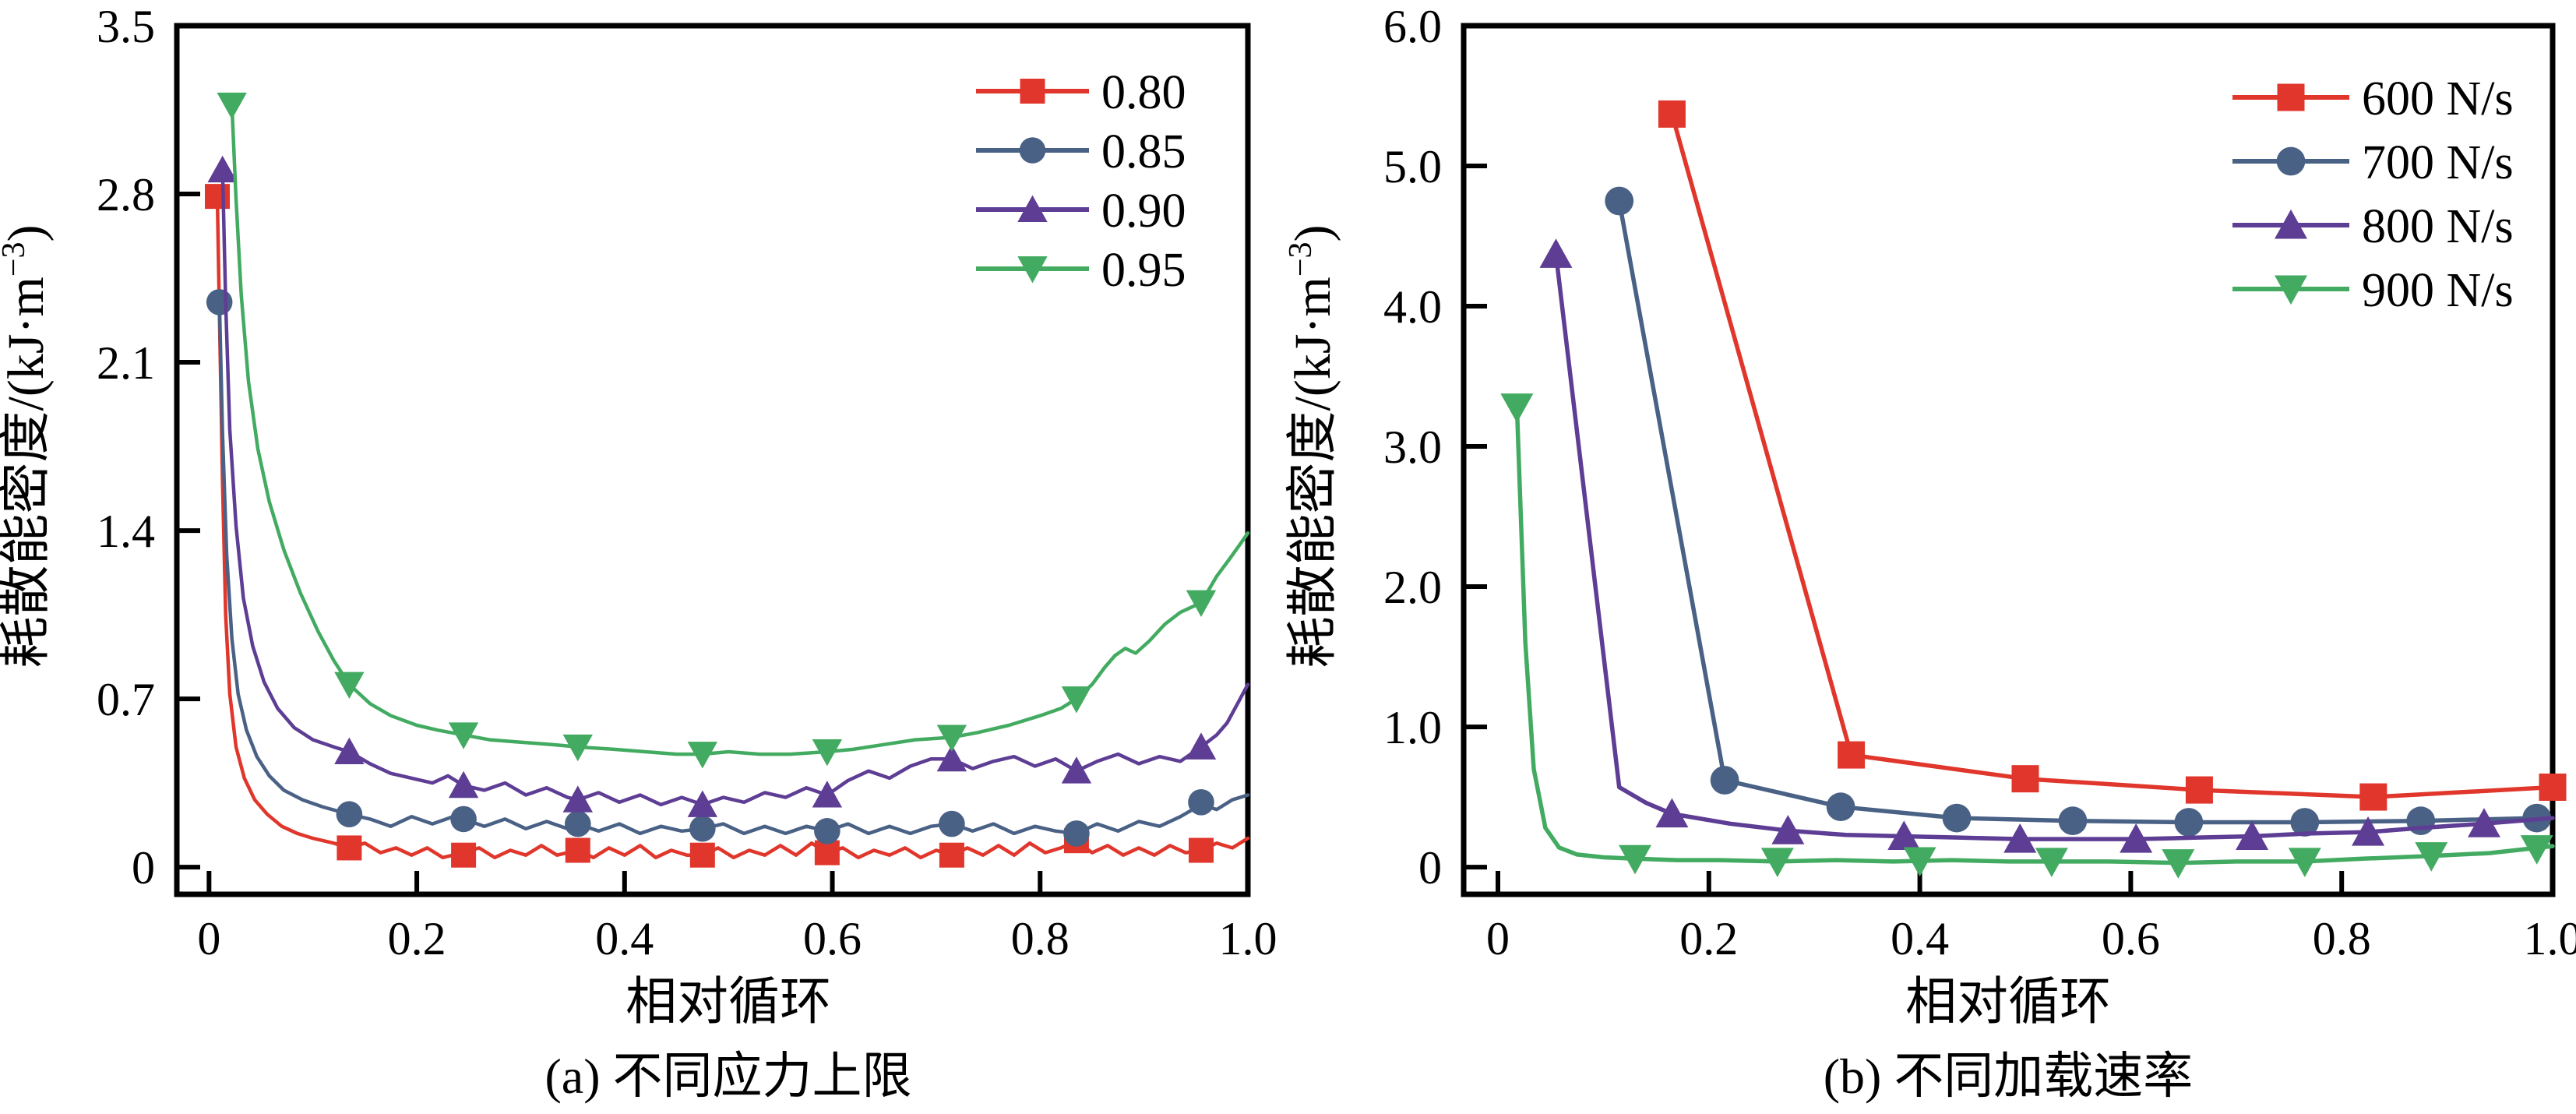  Describe the element at coordinates (126, 194) in the screenshot. I see `y-tick-label: 2.8` at that location.